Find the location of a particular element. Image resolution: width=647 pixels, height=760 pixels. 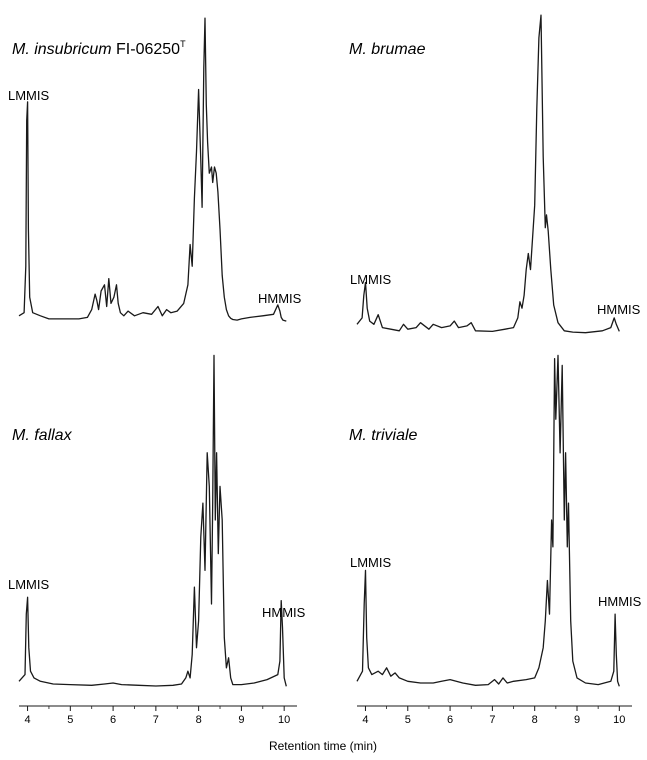

panel-title-species: M. fallax is located at coordinates (42, 435).